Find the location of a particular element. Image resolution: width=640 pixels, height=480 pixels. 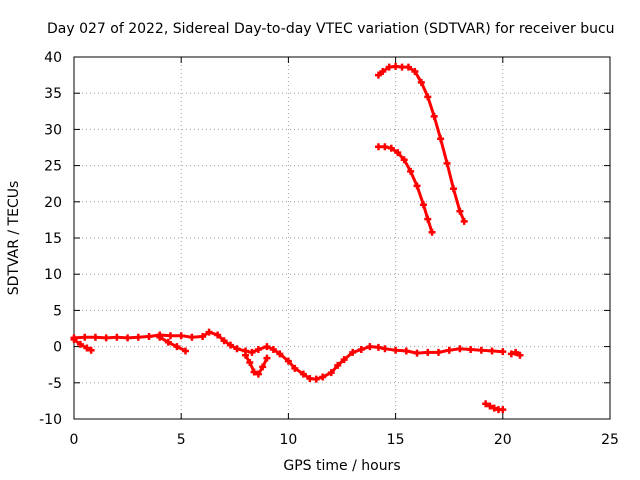

x-tick-label: 0 is located at coordinates (74, 440).